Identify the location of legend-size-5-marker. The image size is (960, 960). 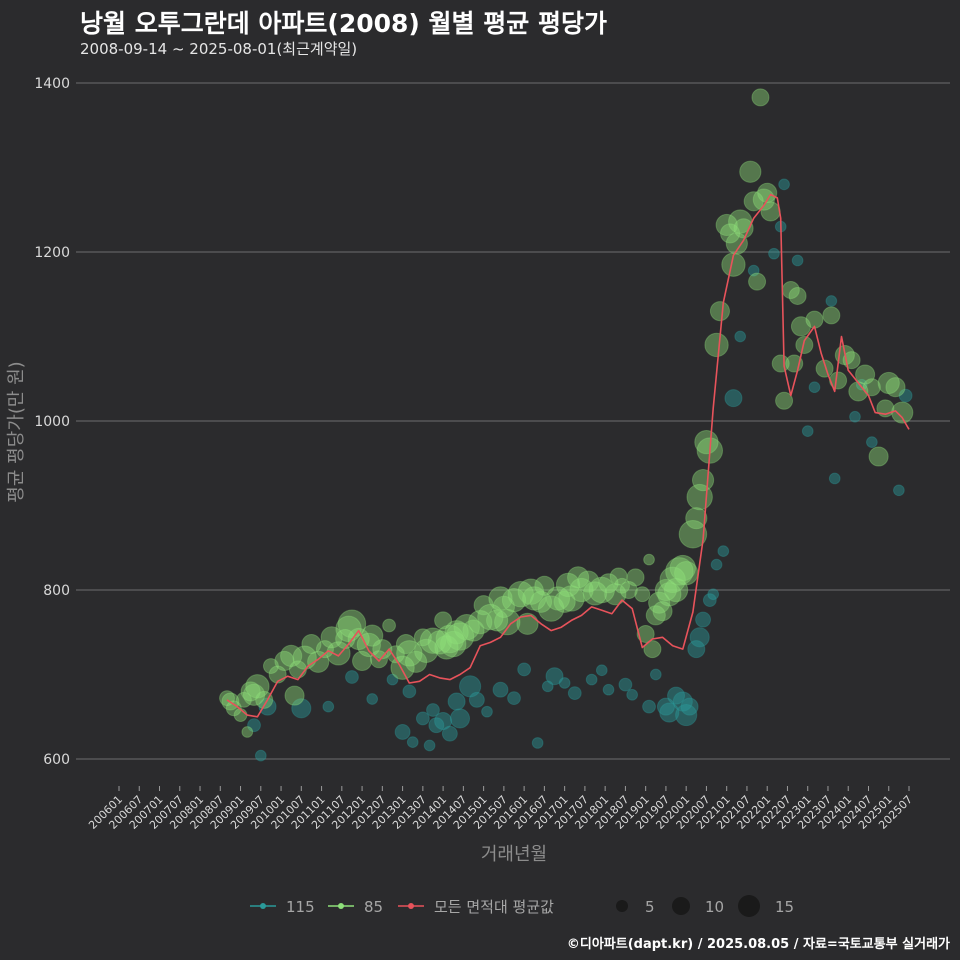
(622, 906).